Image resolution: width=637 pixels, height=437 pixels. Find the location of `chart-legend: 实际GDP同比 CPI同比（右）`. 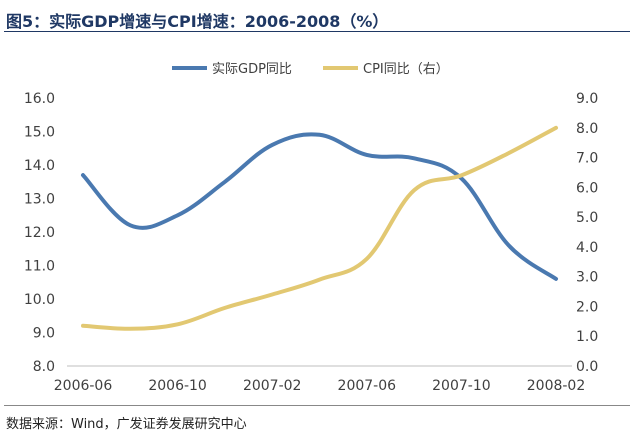

chart-legend: 实际GDP同比 CPI同比（右） is located at coordinates (310, 69).